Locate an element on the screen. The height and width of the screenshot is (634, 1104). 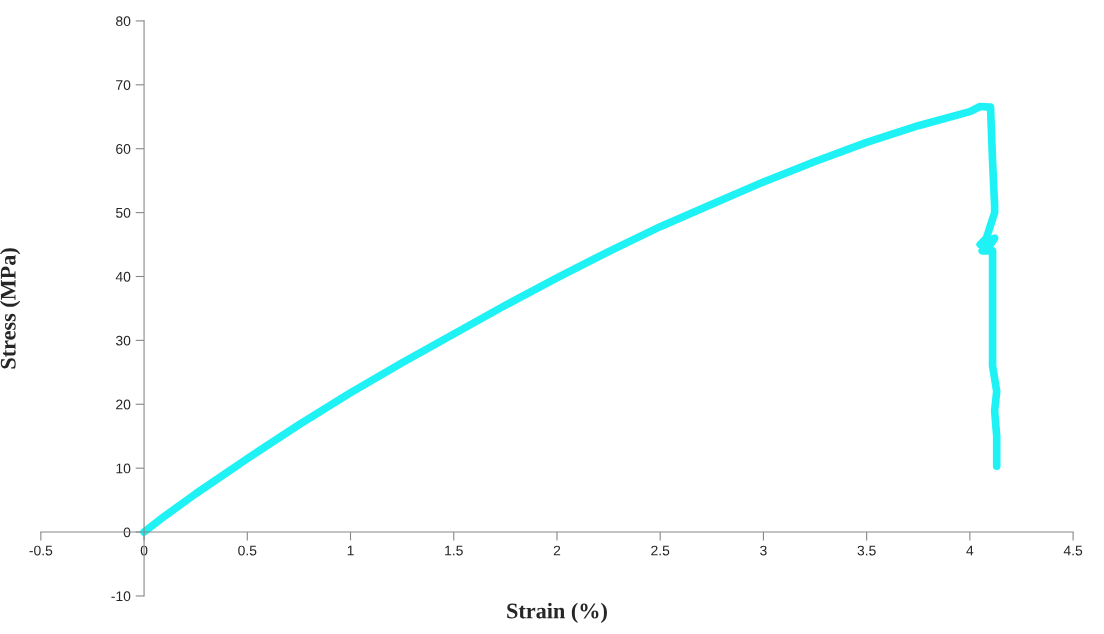
x-tick-label: 2.5 is located at coordinates (660, 550).